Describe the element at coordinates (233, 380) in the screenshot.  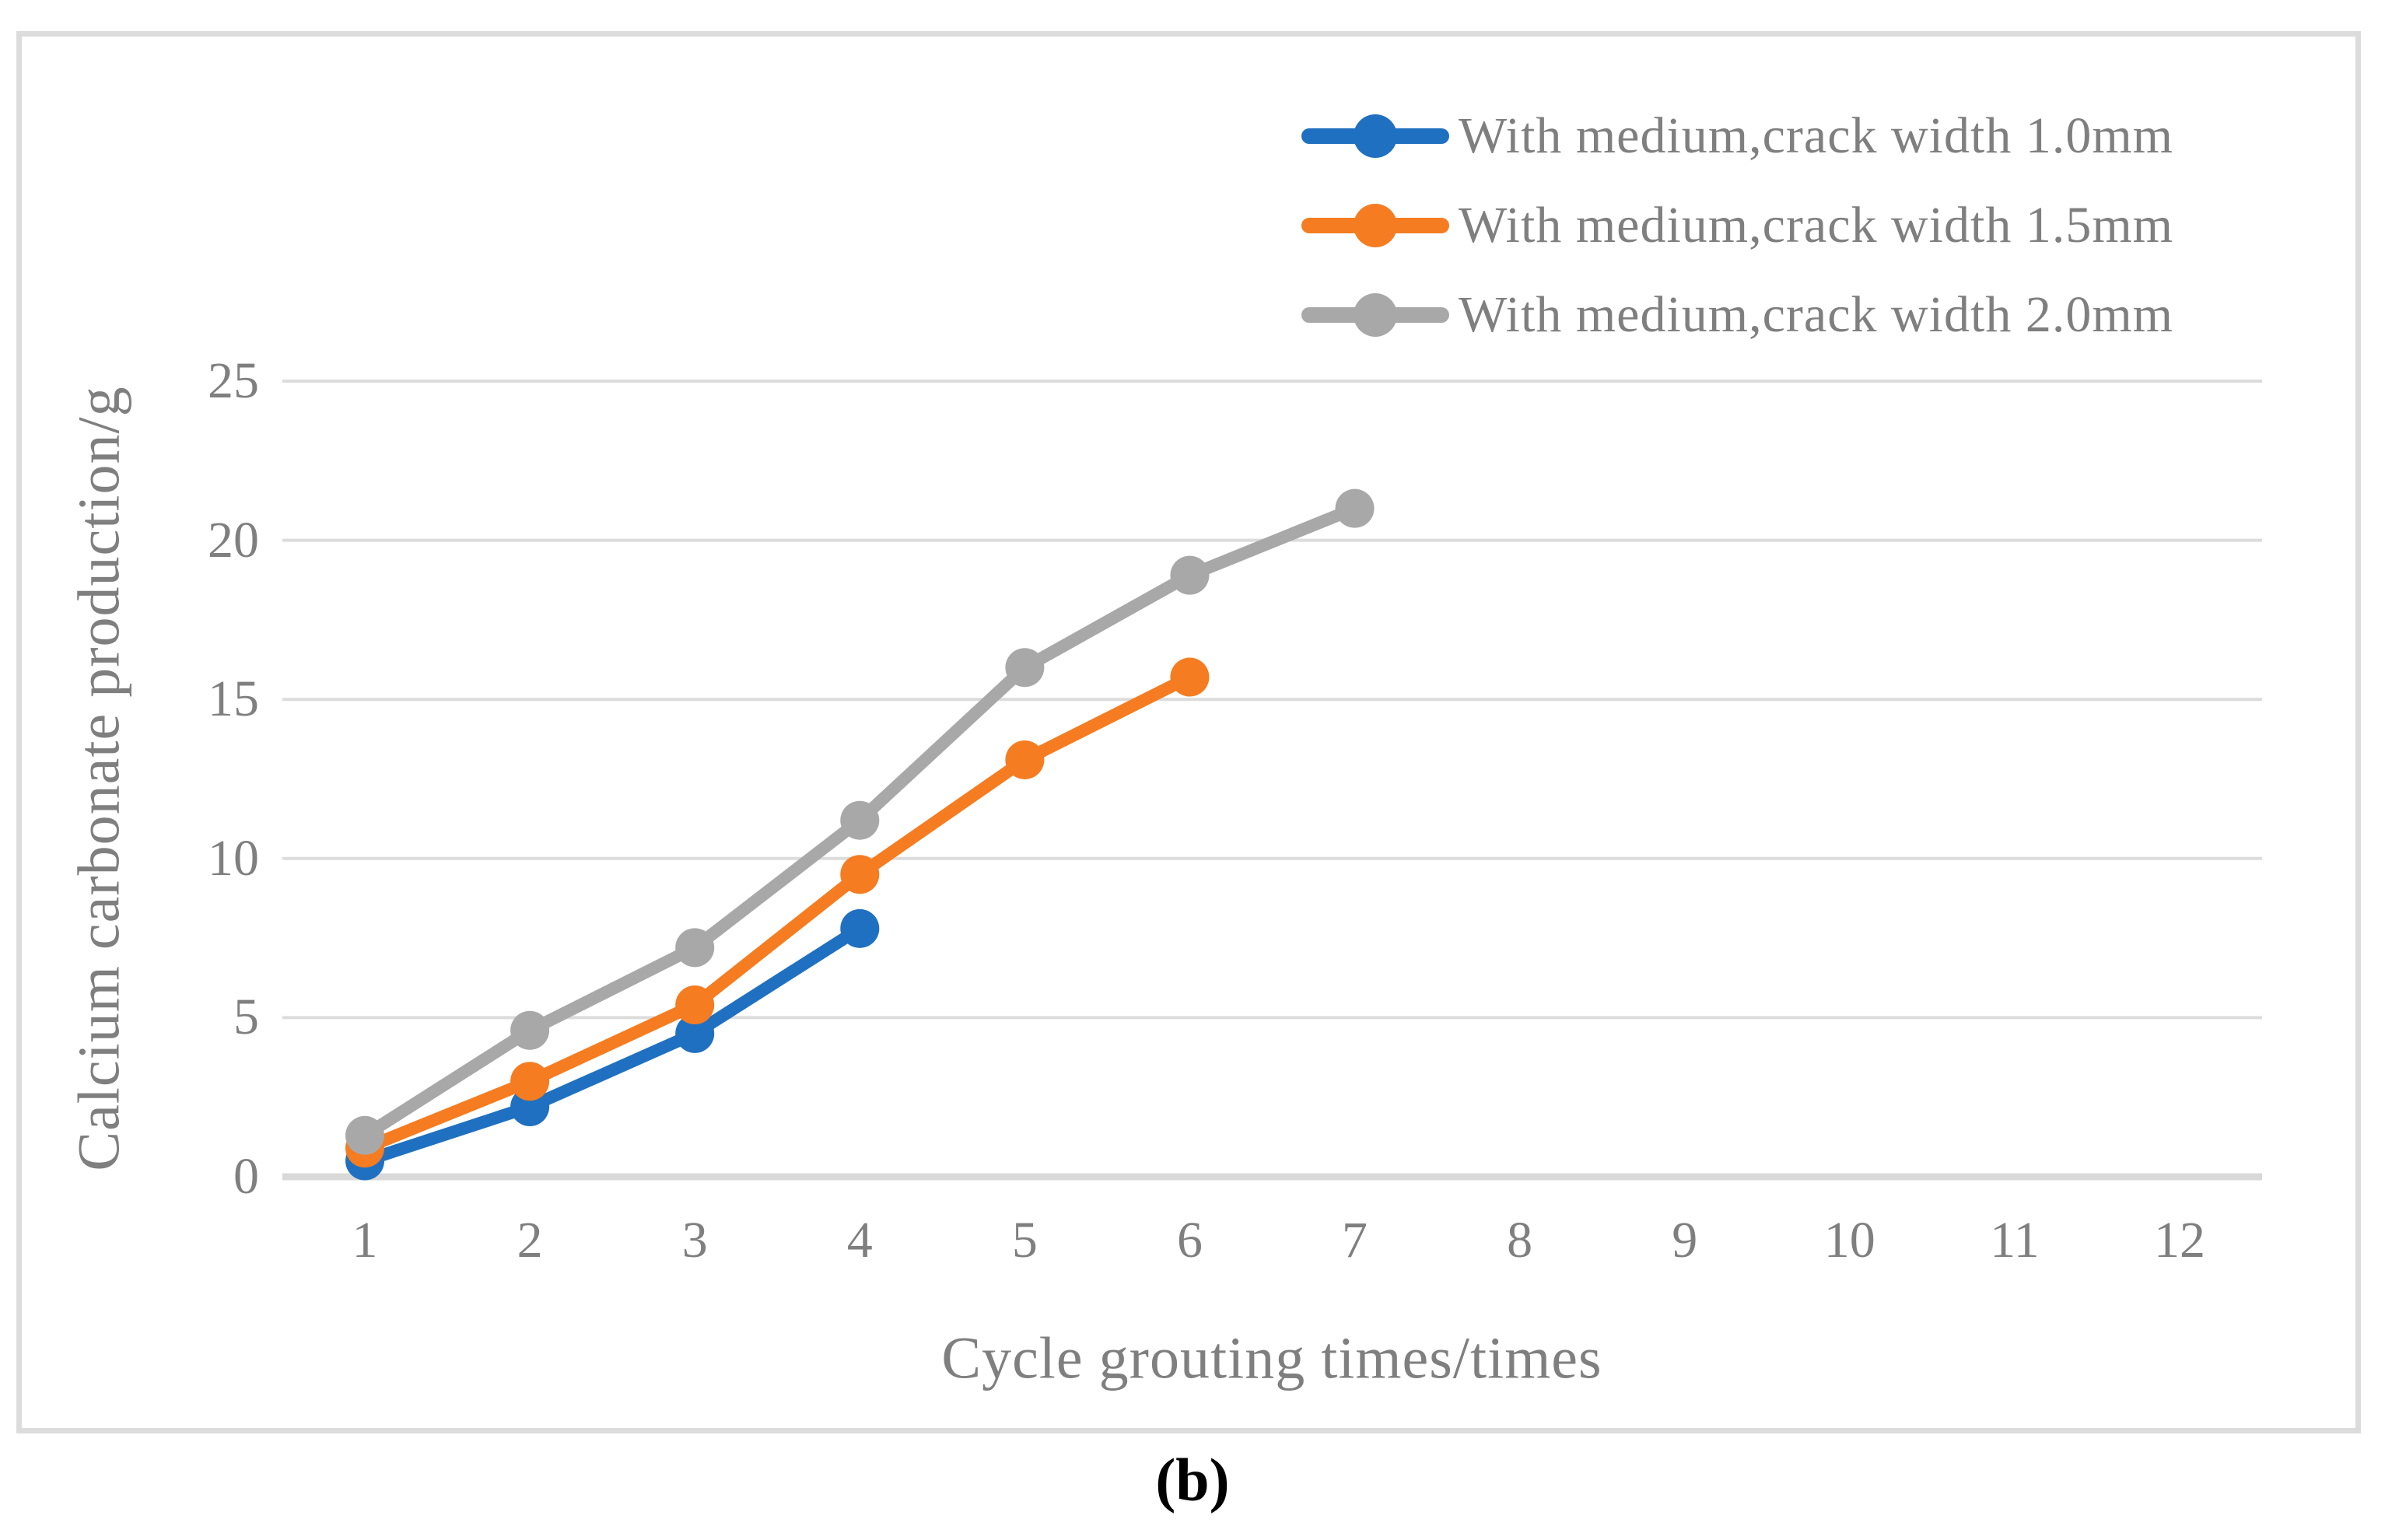
I see `y-tick-label-25: 25` at that location.